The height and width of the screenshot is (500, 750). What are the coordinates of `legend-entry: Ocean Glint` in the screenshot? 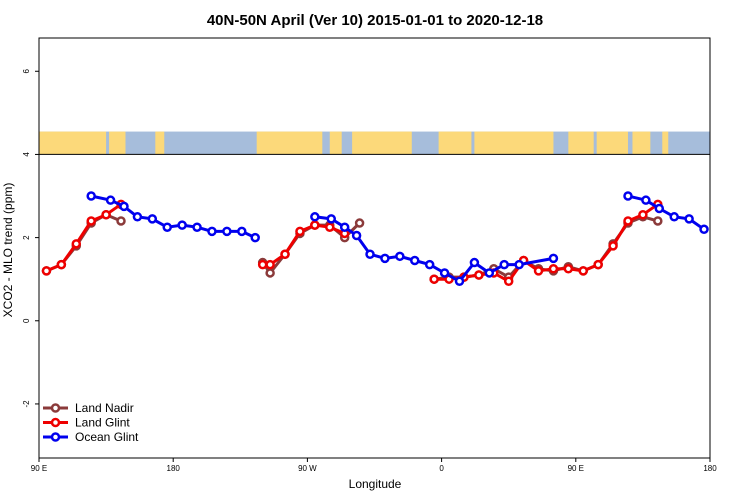 It's located at (107, 437).